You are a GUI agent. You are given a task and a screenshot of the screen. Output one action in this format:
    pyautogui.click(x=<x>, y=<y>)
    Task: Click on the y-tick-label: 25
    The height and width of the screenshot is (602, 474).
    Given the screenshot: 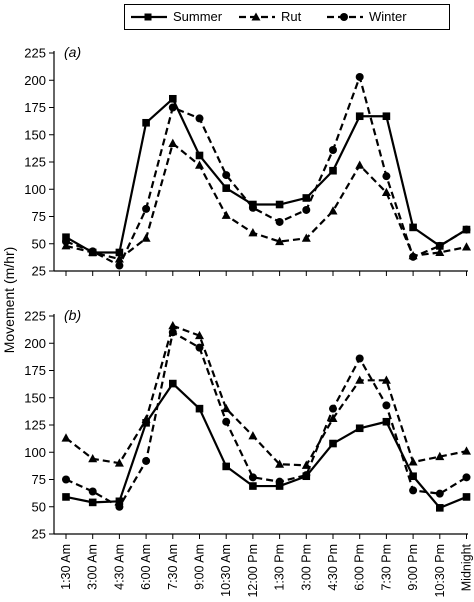 What is the action you would take?
    pyautogui.click(x=39, y=271)
    